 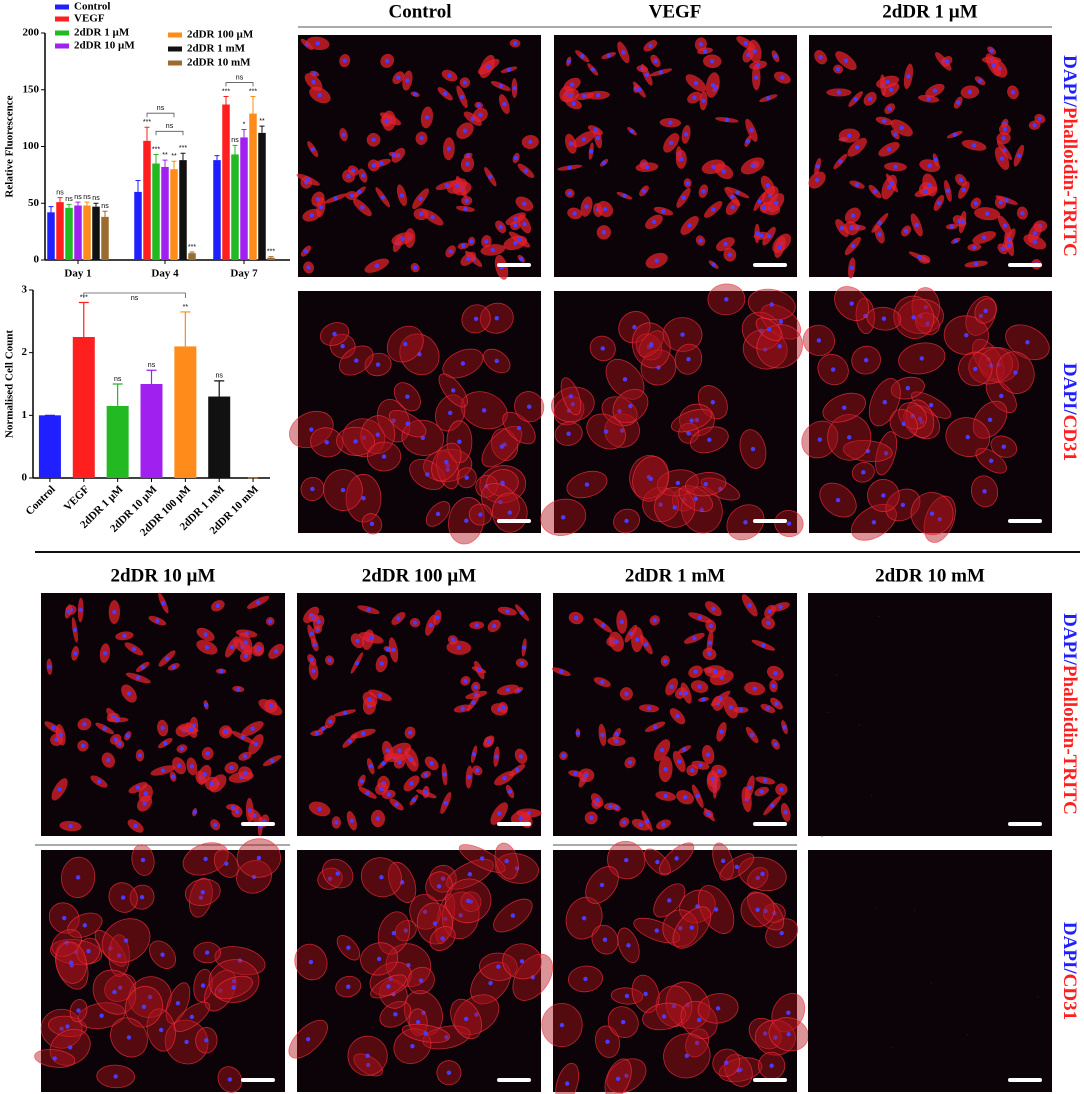 I want to click on column-header: 2dDR 100 µM, so click(x=419, y=575).